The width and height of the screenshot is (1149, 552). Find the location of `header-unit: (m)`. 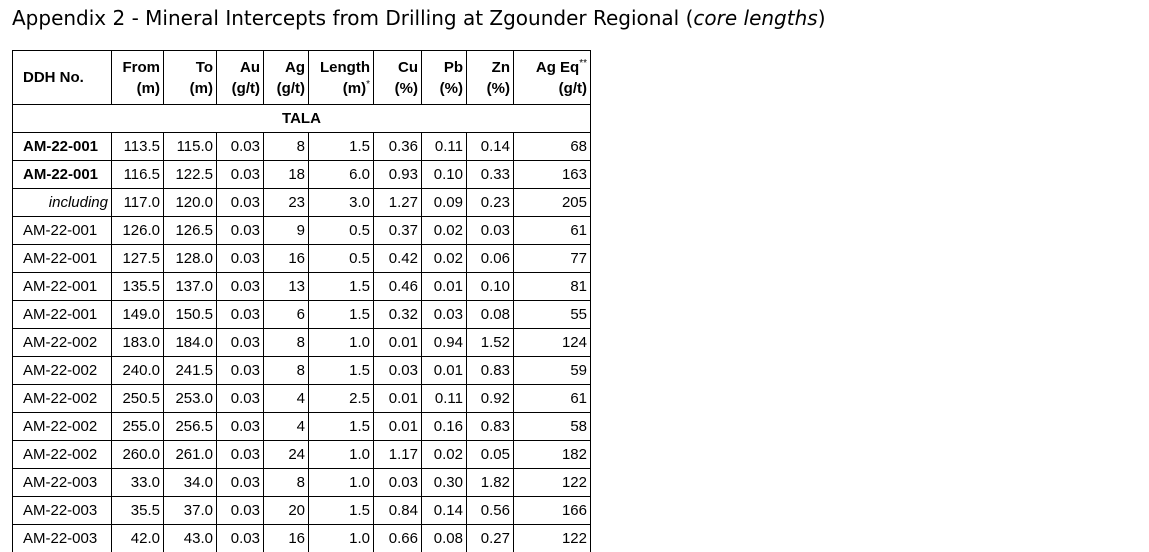

header-unit: (m) is located at coordinates (148, 88).